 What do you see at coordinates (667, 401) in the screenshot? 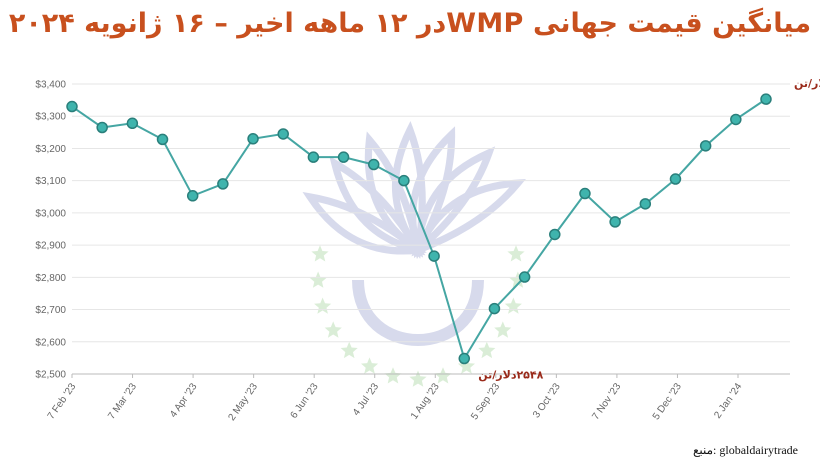
I see `x-tick-label: 5 Dec '23` at bounding box center [667, 401].